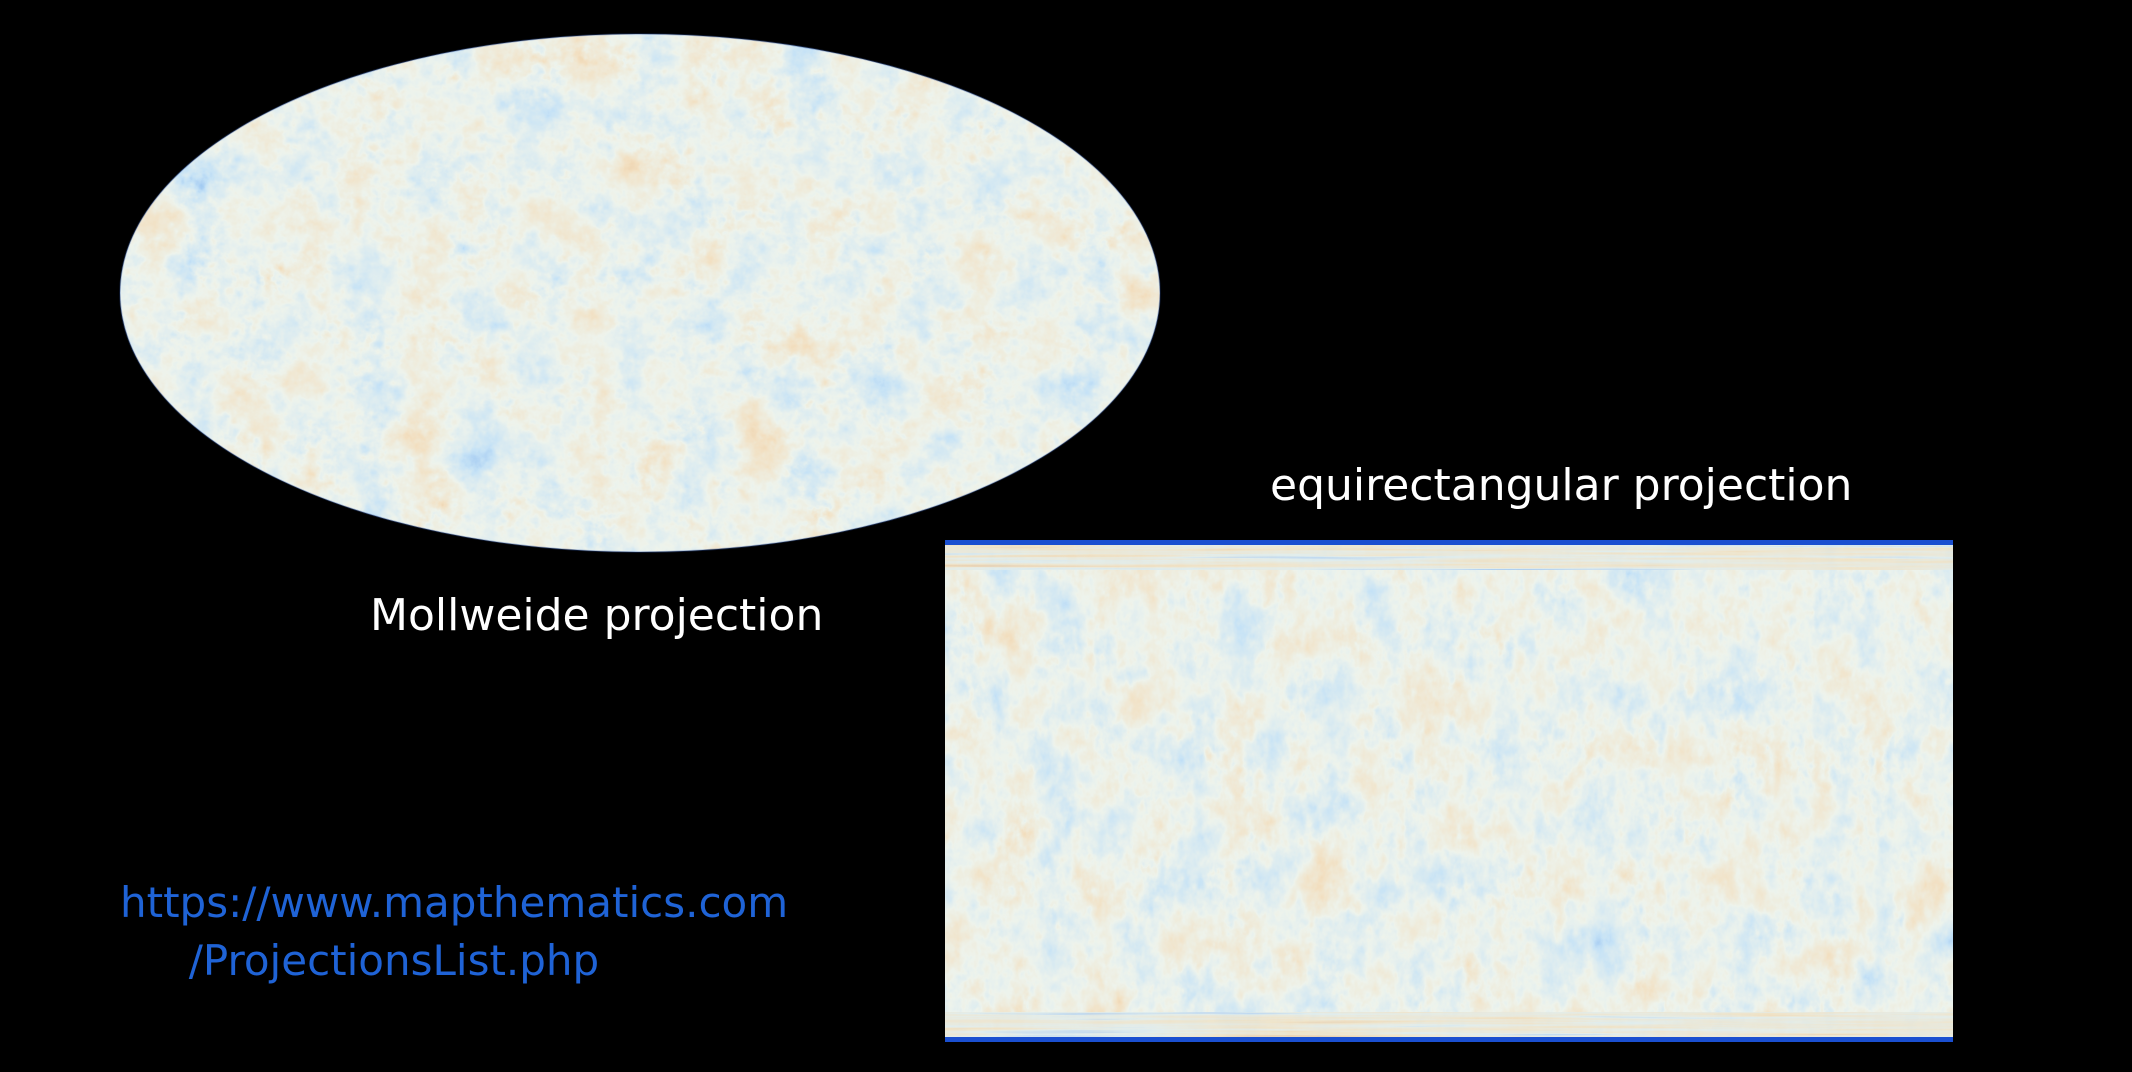  What do you see at coordinates (597, 615) in the screenshot?
I see `mollweide-caption: Mollweide projection` at bounding box center [597, 615].